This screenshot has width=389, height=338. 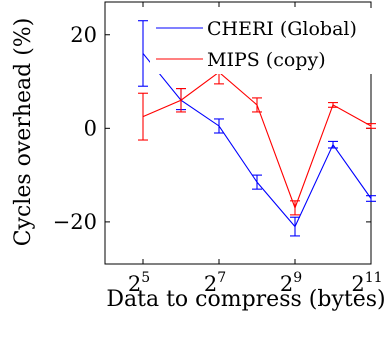 What do you see at coordinates (90, 128) in the screenshot?
I see `y-tick-label: 0` at bounding box center [90, 128].